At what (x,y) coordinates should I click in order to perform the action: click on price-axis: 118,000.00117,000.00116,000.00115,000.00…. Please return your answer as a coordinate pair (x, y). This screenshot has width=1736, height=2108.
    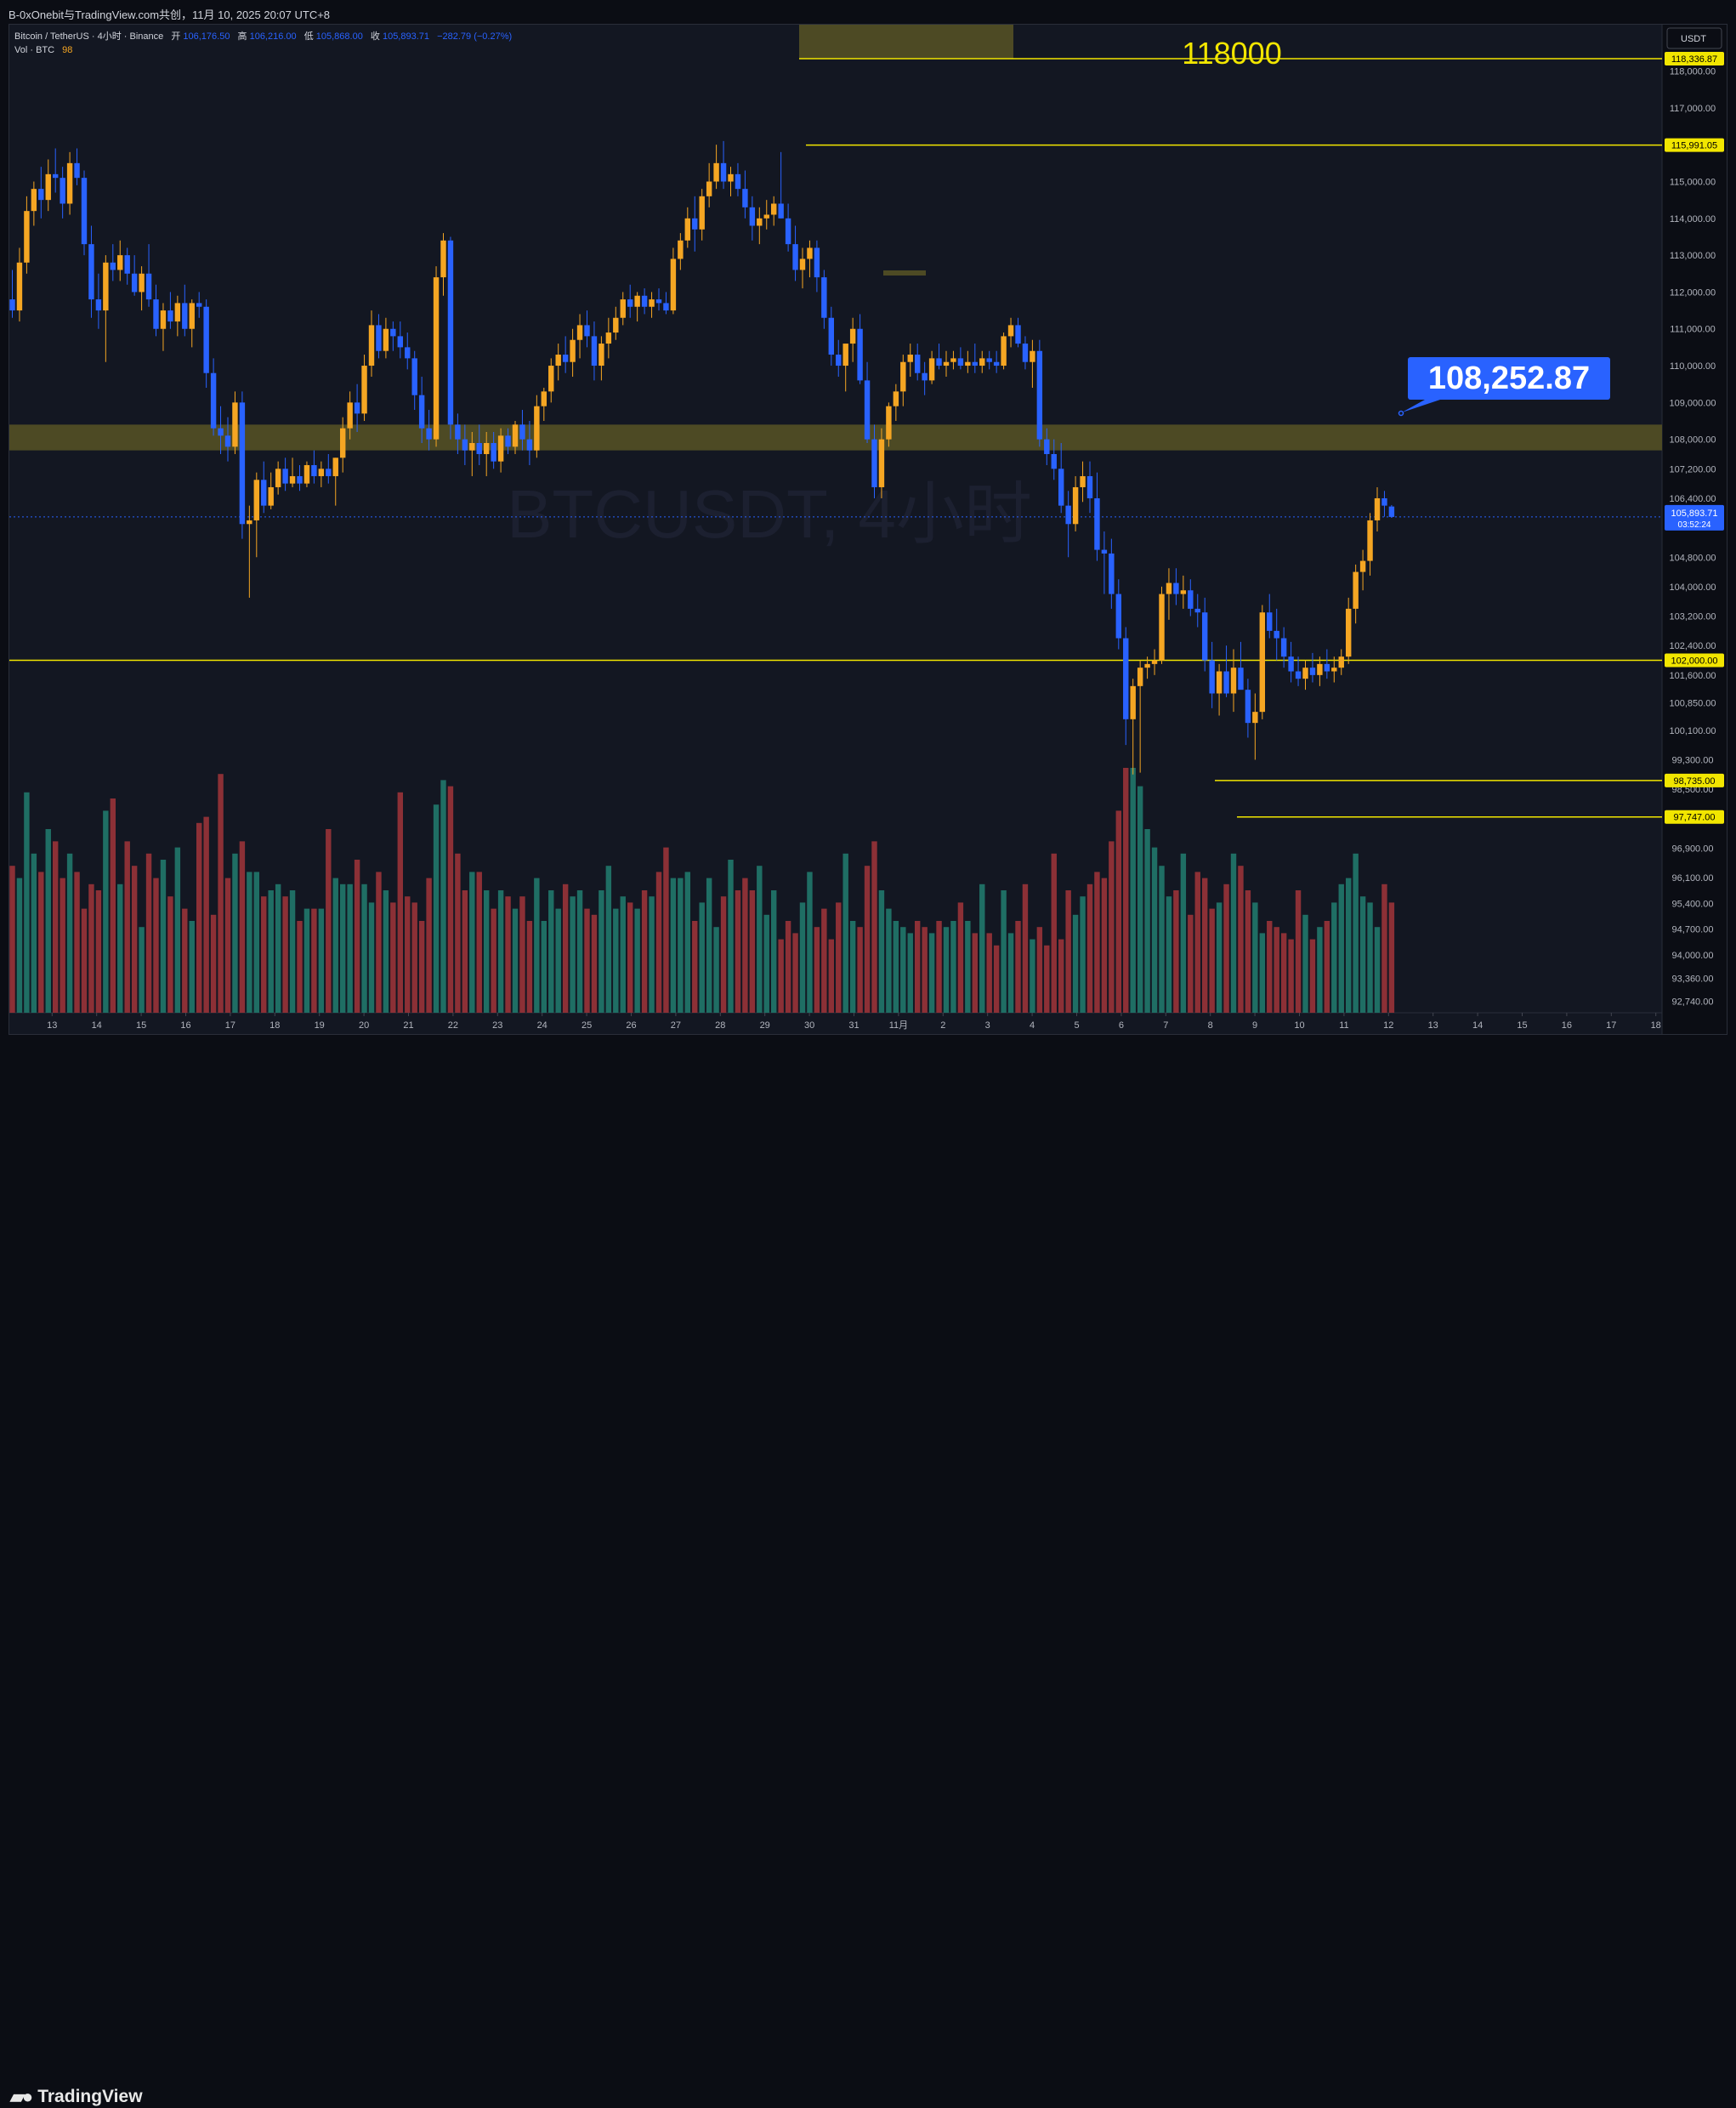
    Looking at the image, I should click on (1695, 529).